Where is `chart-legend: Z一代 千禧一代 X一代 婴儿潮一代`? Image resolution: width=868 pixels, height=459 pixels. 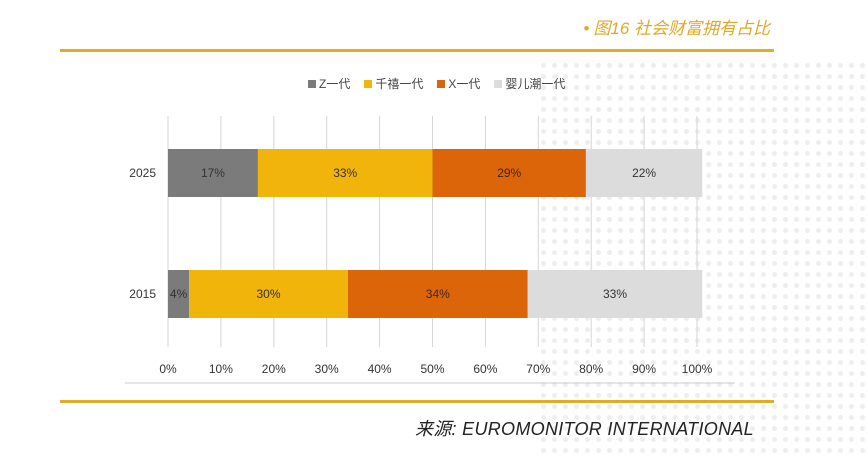 chart-legend: Z一代 千禧一代 X一代 婴儿潮一代 is located at coordinates (436, 83).